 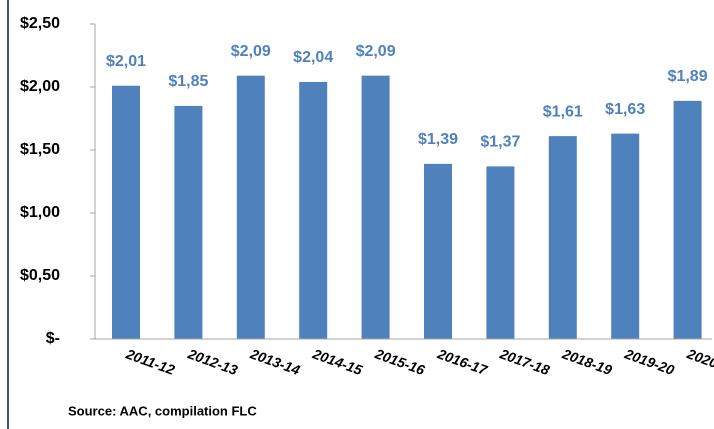 What do you see at coordinates (313, 57) in the screenshot?
I see `data-label: $2,04` at bounding box center [313, 57].